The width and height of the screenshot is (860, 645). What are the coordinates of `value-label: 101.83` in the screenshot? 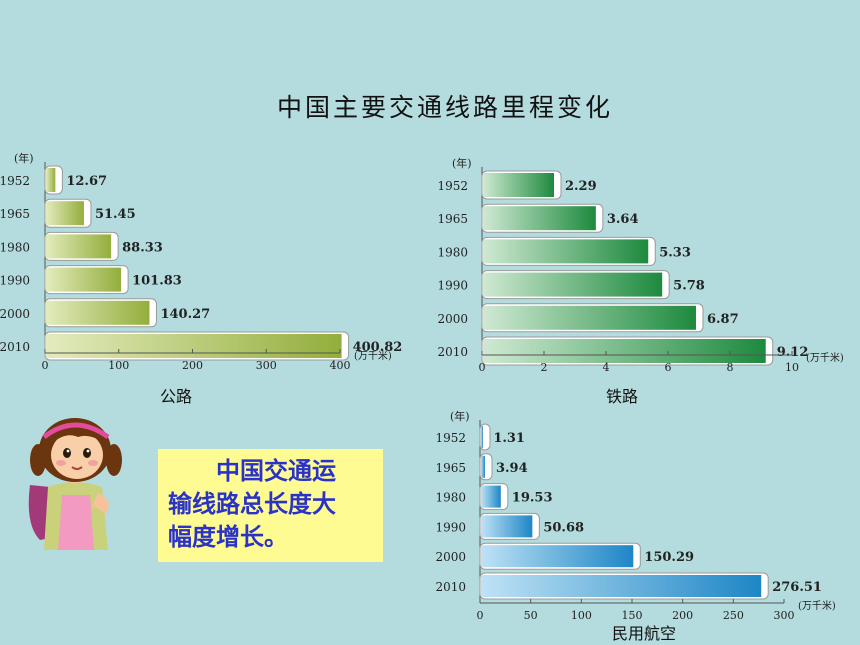 It's located at (157, 281).